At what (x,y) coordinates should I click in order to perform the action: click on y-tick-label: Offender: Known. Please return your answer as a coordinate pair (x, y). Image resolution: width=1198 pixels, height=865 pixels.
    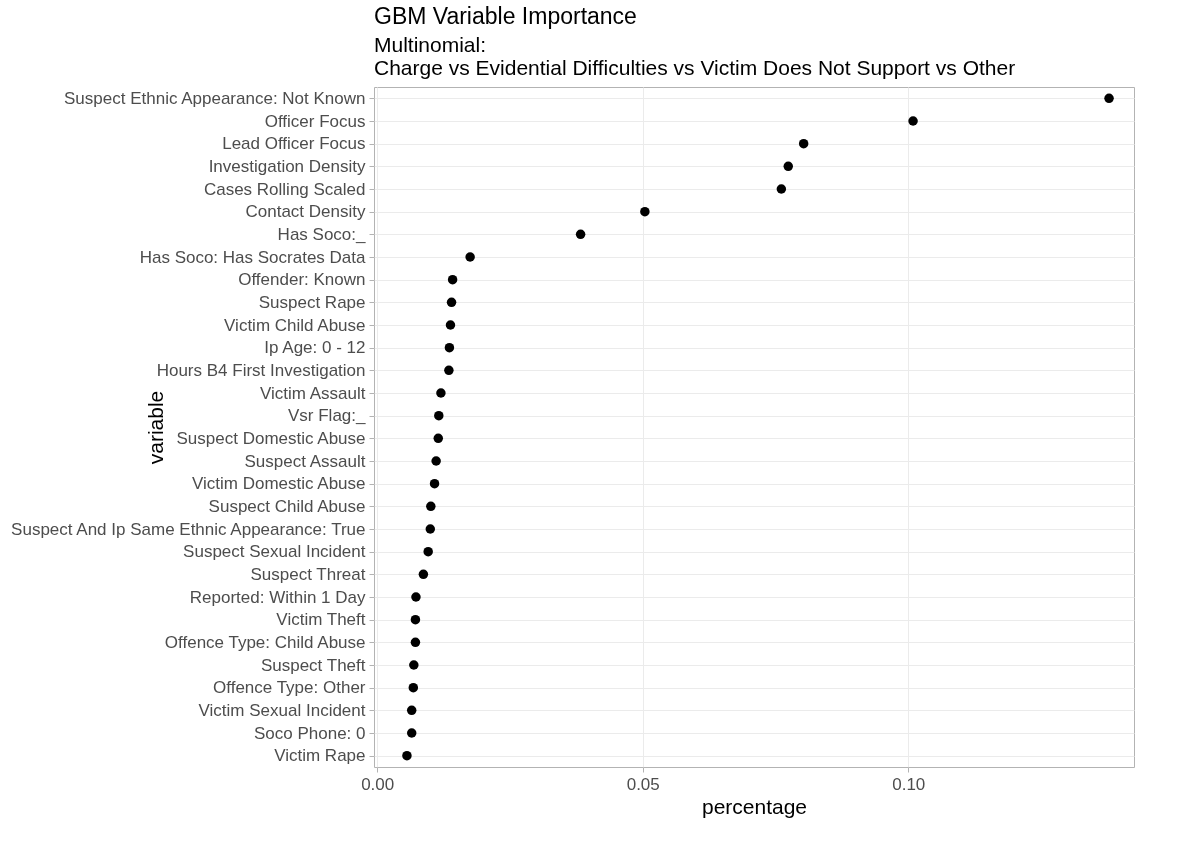
    Looking at the image, I should click on (302, 280).